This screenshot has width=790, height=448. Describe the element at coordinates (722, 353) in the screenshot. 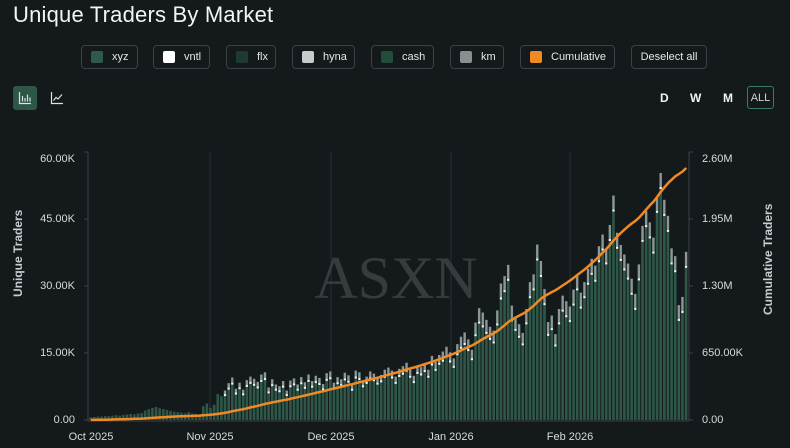

I see `y2-tick: 650.00K` at that location.